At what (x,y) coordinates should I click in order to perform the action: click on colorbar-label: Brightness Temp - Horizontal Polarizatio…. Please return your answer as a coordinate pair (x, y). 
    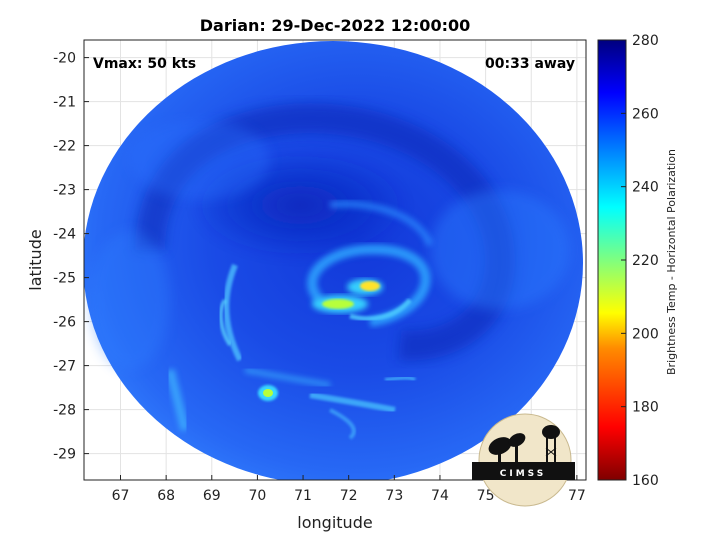
    Looking at the image, I should click on (671, 262).